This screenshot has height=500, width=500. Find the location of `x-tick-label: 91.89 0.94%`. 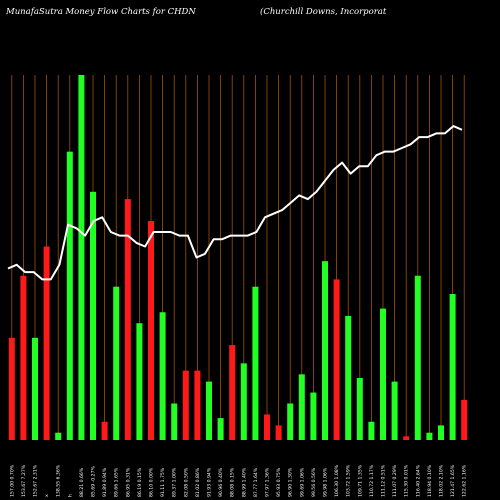

x-tick-label: 91.89 0.94% is located at coordinates (105, 482).